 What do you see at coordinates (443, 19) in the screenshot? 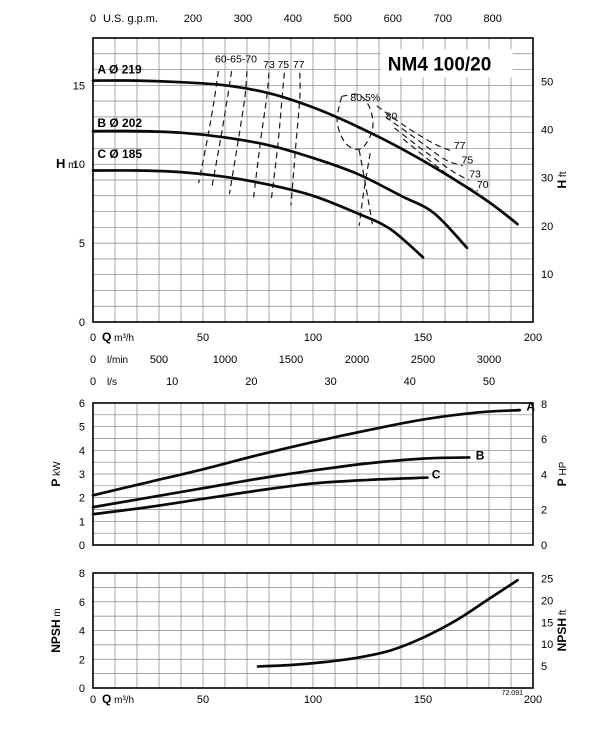
I see `top-tick-label: 700` at bounding box center [443, 19].